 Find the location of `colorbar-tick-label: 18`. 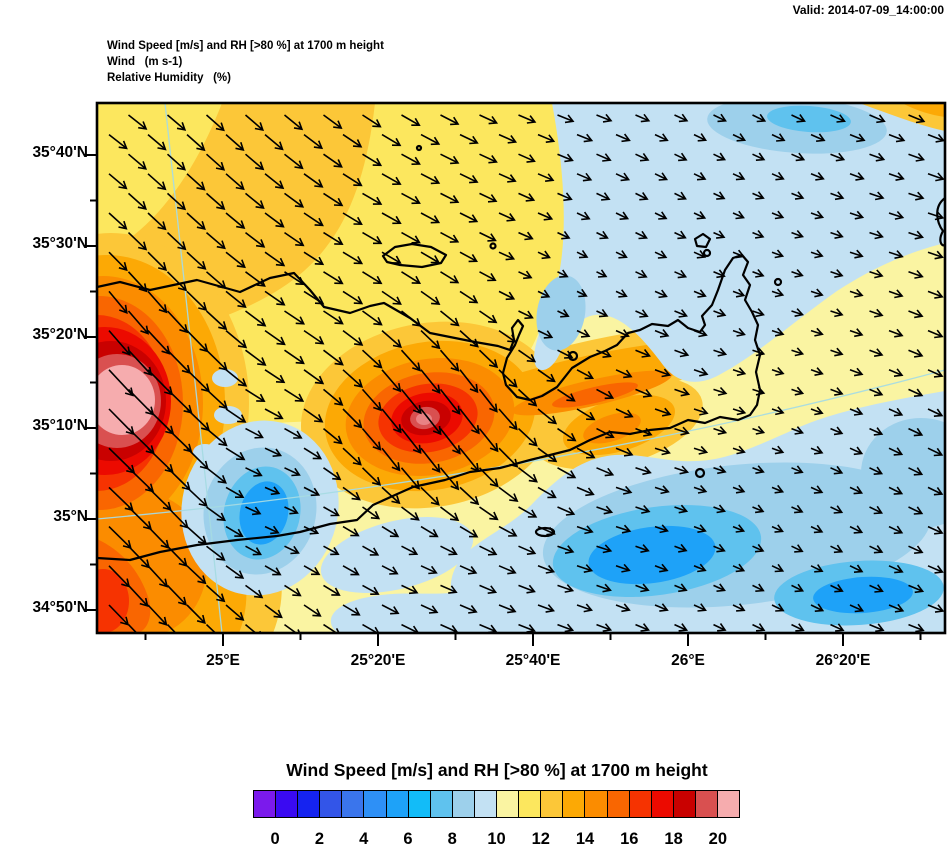

colorbar-tick-label: 18 is located at coordinates (673, 839).